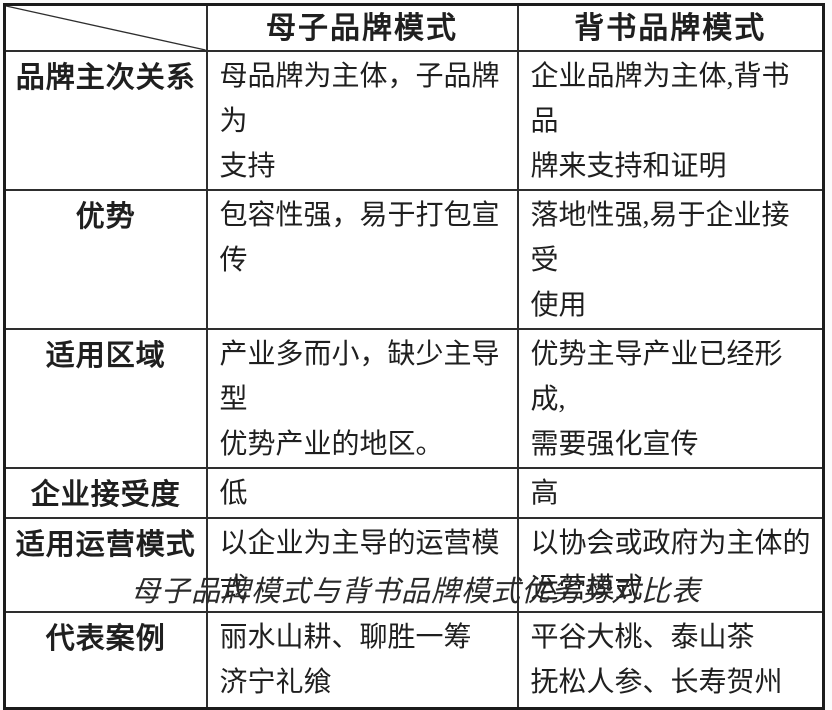 The height and width of the screenshot is (710, 832). Describe the element at coordinates (670, 493) in the screenshot. I see `cell-beishu: 高` at that location.